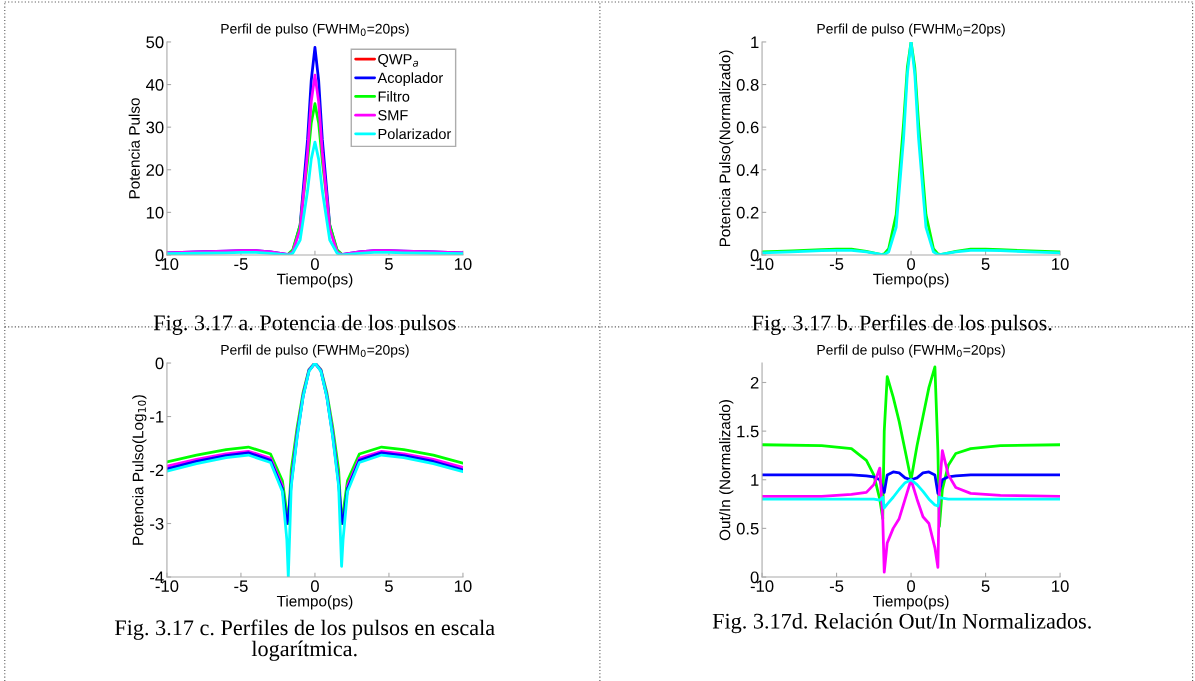 The height and width of the screenshot is (681, 1195). I want to click on caption: Fig. 3.17 a. Potencia de los pulsos, so click(304, 324).